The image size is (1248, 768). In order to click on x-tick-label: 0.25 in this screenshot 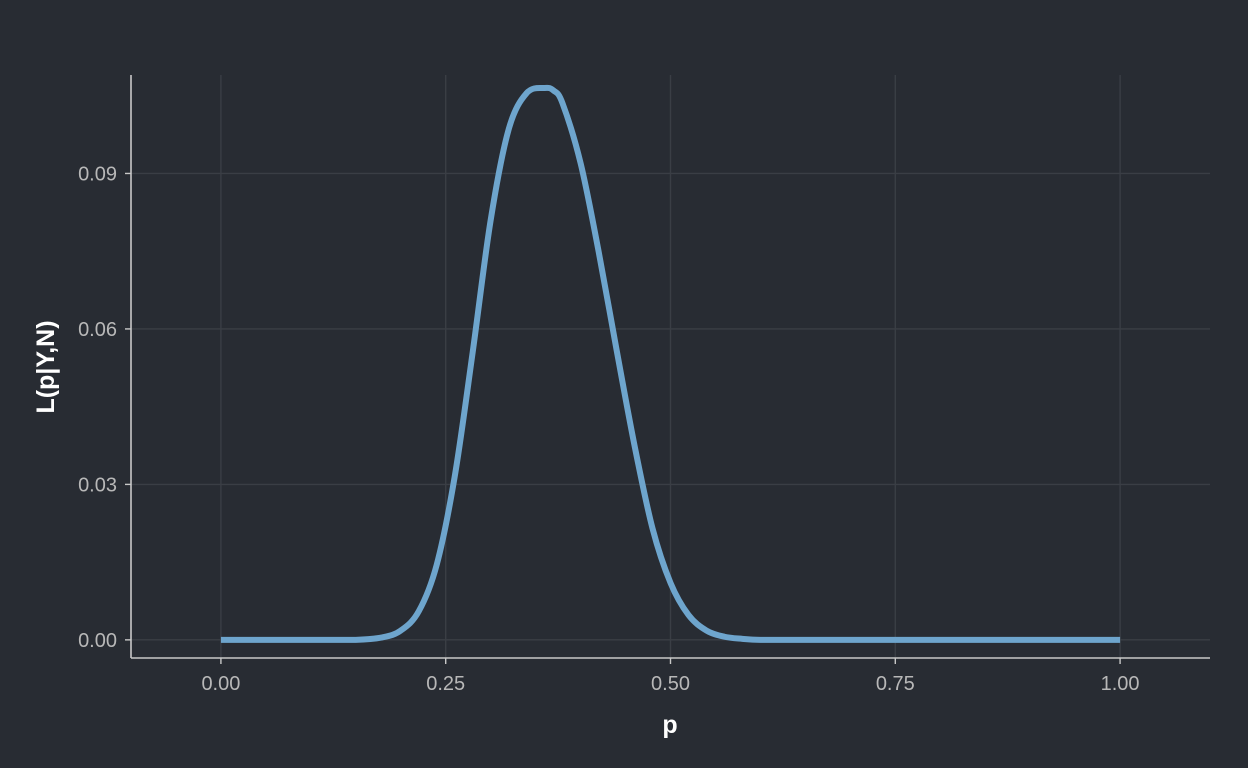, I will do `click(445, 684)`.